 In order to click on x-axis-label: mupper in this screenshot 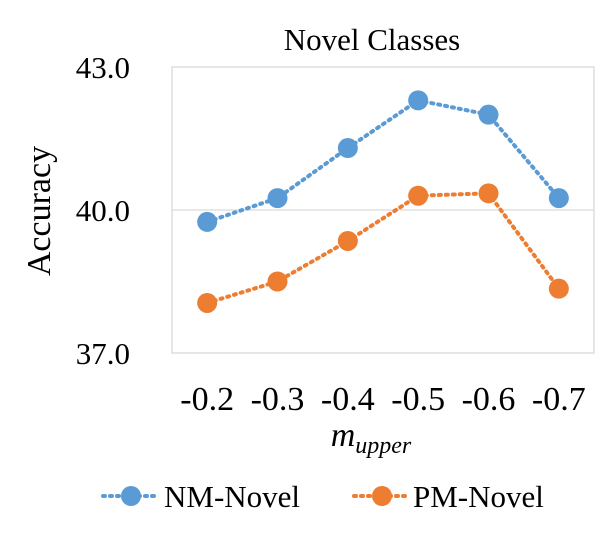, I will do `click(371, 438)`.